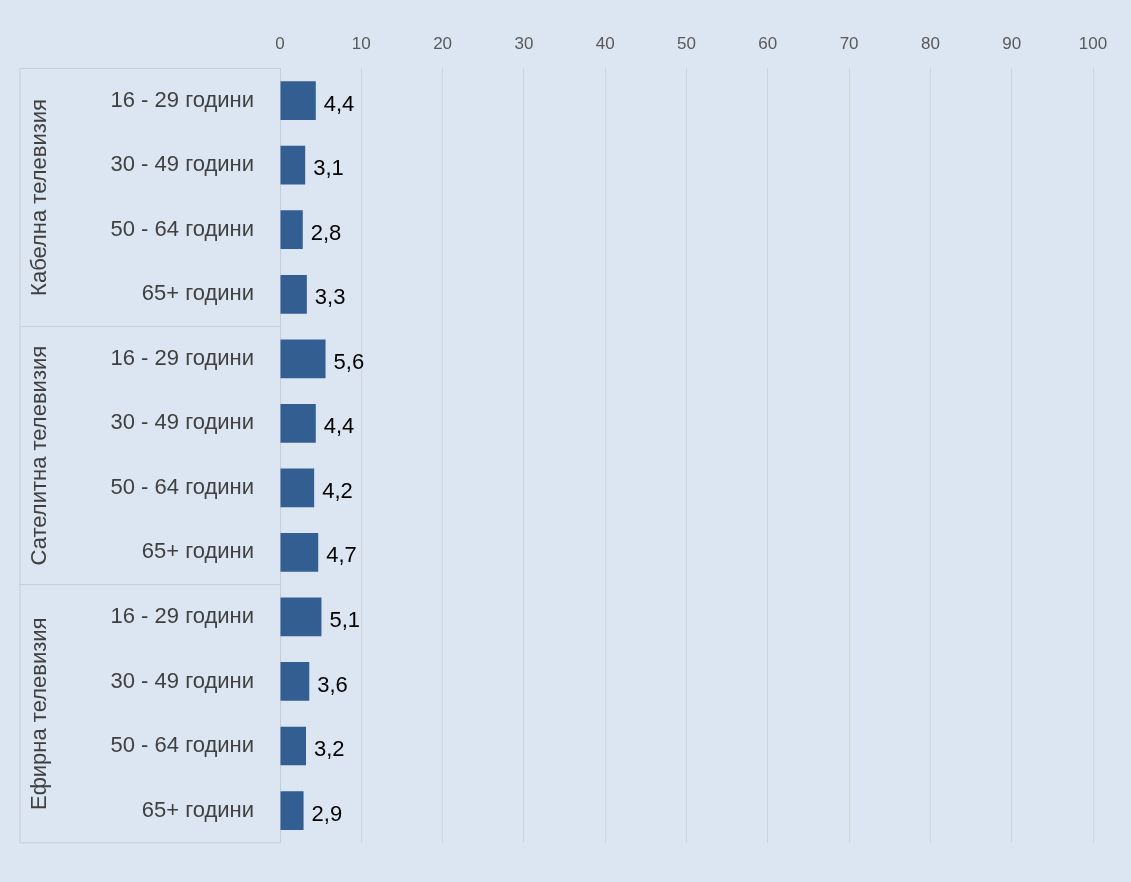 This screenshot has height=882, width=1131. Describe the element at coordinates (361, 43) in the screenshot. I see `x-tick-label: 10` at that location.